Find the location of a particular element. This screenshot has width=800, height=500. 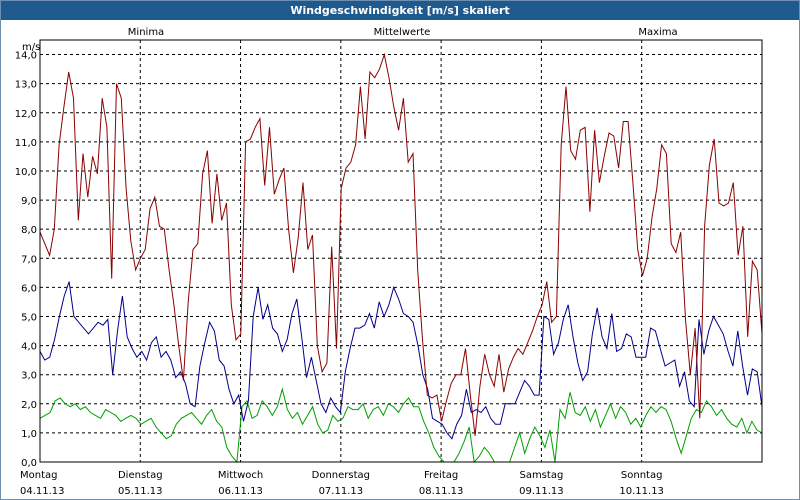

x-day-label: Dienstag is located at coordinates (140, 475).